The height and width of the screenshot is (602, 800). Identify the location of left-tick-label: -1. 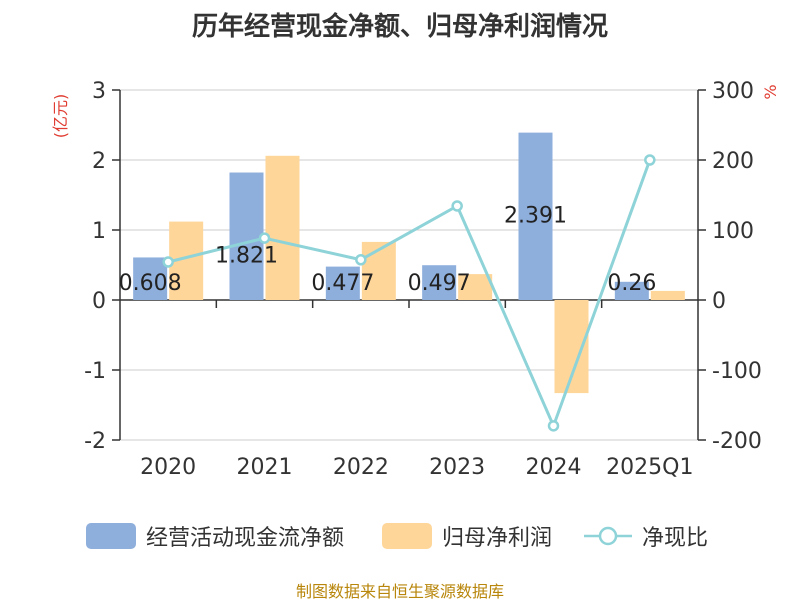
(95, 371).